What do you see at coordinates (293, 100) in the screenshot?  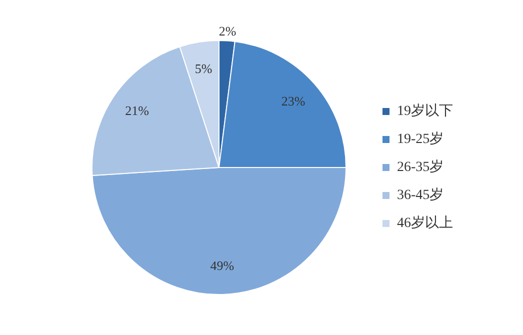 I see `data-label: 23%` at bounding box center [293, 100].